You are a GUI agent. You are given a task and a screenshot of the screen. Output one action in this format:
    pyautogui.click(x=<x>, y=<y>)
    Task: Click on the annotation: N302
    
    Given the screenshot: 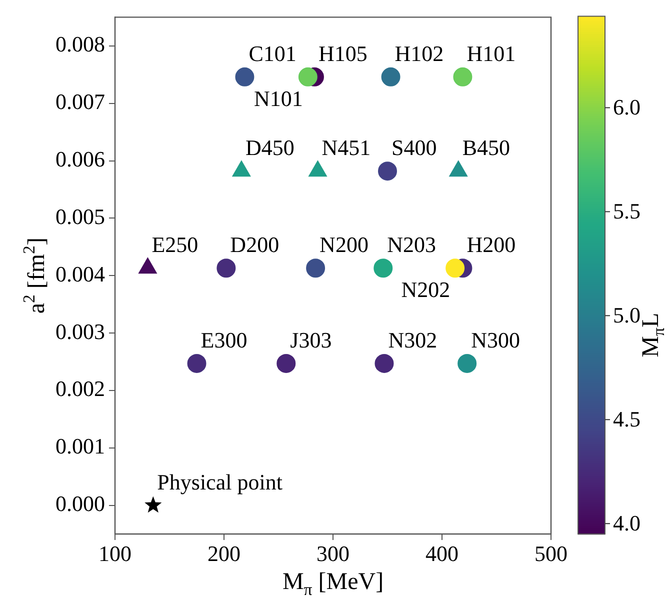 What is the action you would take?
    pyautogui.click(x=413, y=339)
    